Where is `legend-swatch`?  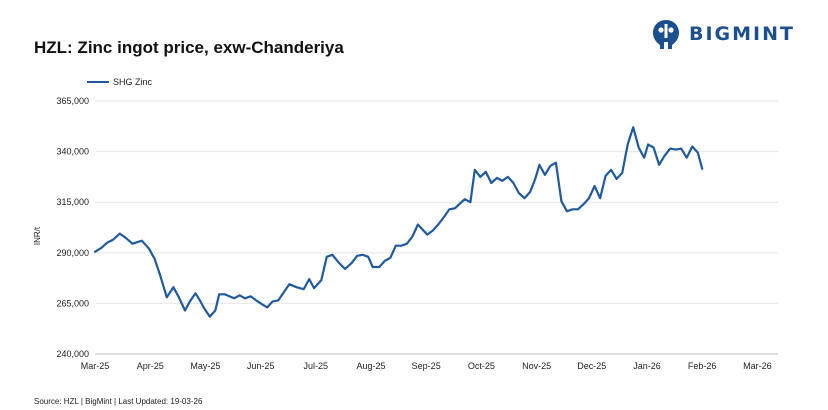 legend-swatch is located at coordinates (98, 82).